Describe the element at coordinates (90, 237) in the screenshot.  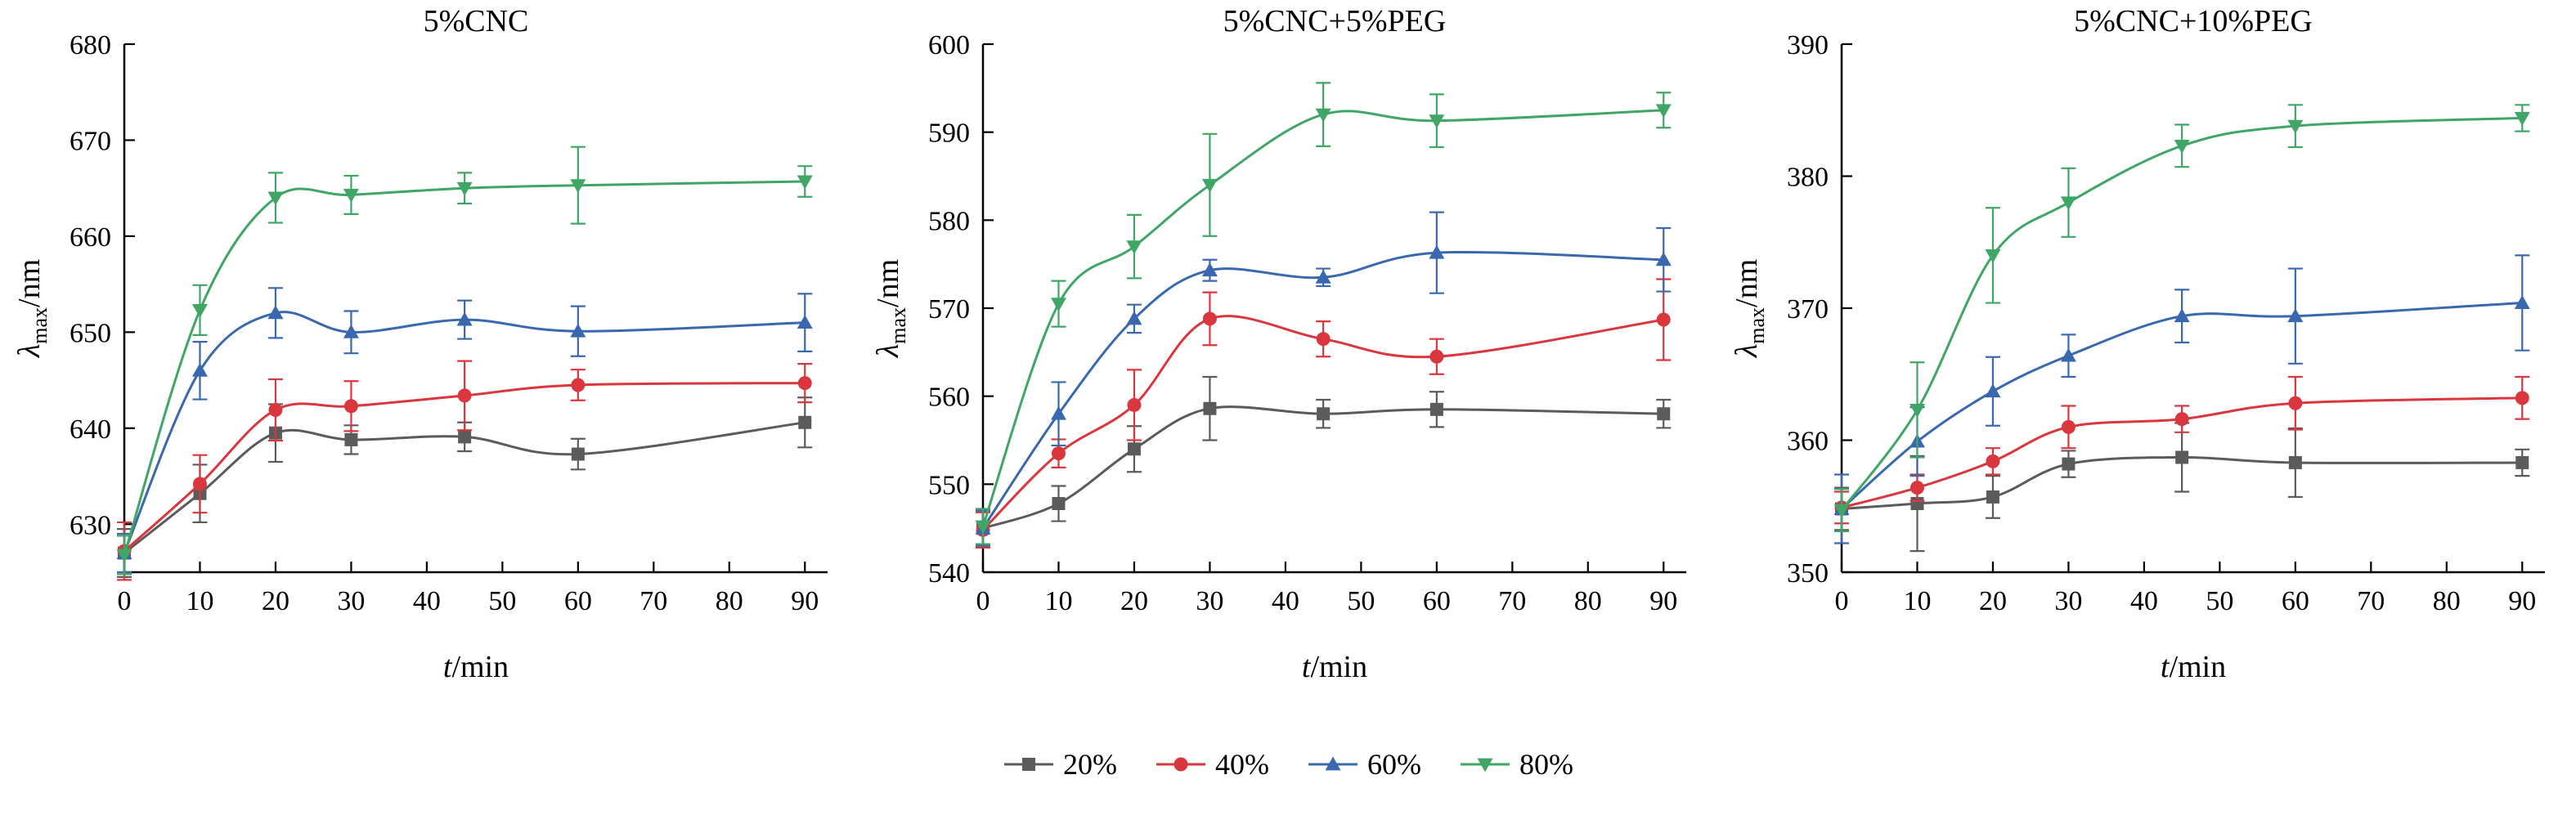
I see `y-tick-label: 660` at that location.